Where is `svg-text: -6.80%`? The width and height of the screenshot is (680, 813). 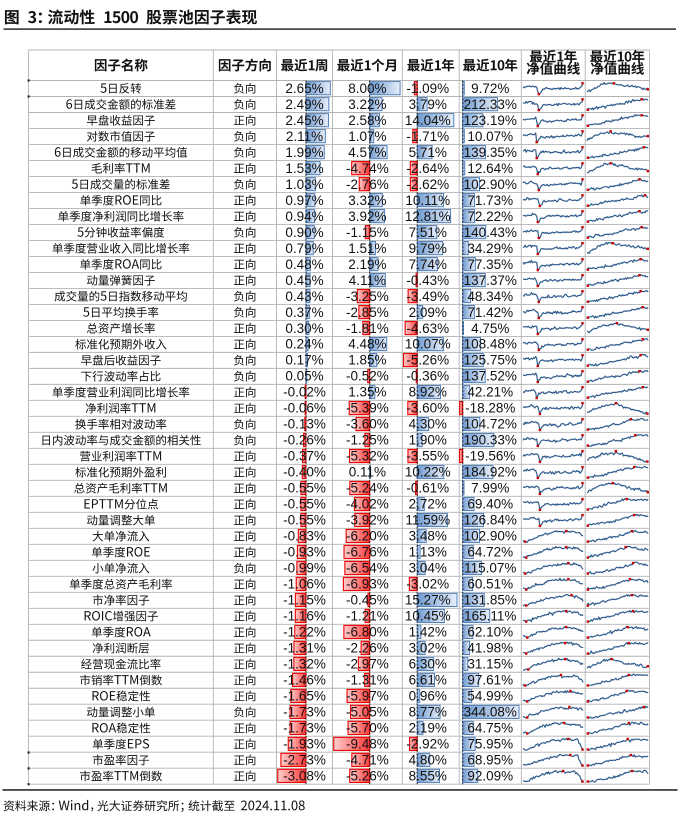 svg-text: -6.80% is located at coordinates (367, 632).